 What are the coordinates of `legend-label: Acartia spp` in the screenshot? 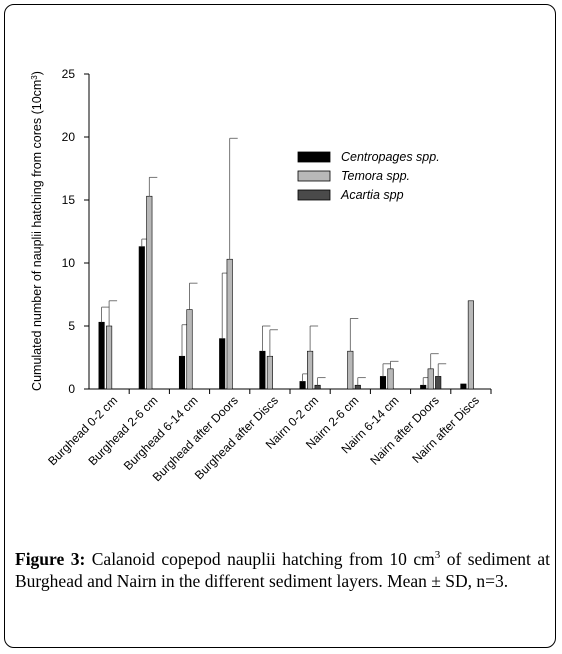 It's located at (372, 195).